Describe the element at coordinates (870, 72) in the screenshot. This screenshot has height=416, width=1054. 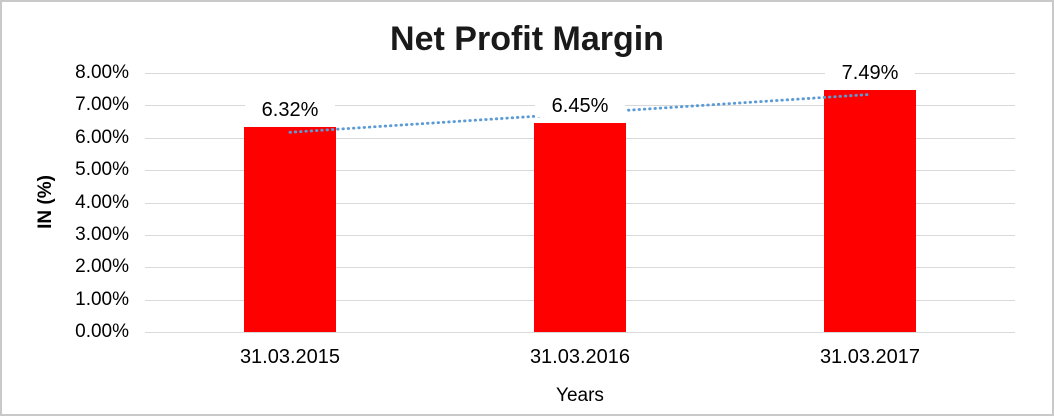
I see `data-label: 7.49%` at that location.